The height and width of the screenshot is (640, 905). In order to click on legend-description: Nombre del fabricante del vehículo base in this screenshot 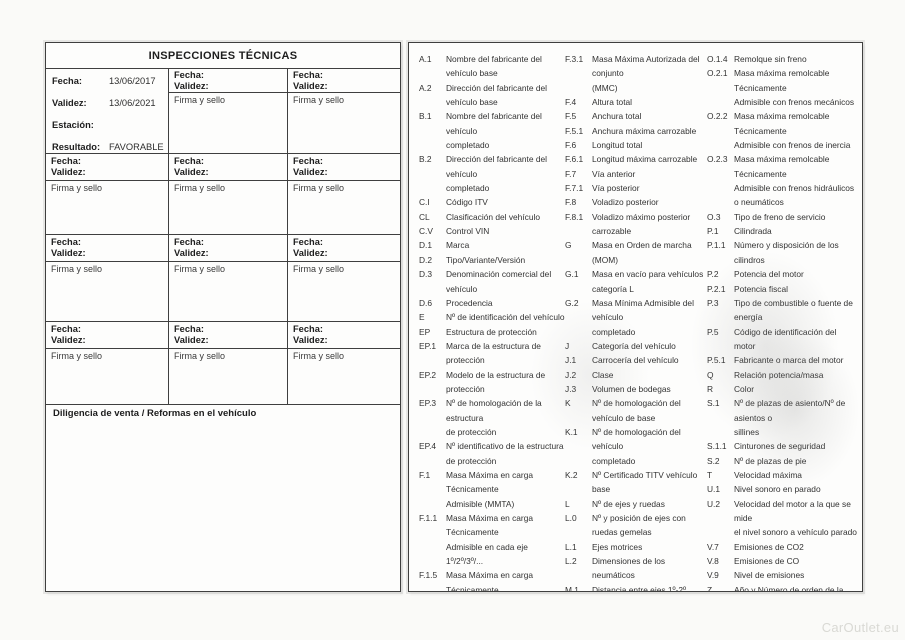, I will do `click(494, 66)`.